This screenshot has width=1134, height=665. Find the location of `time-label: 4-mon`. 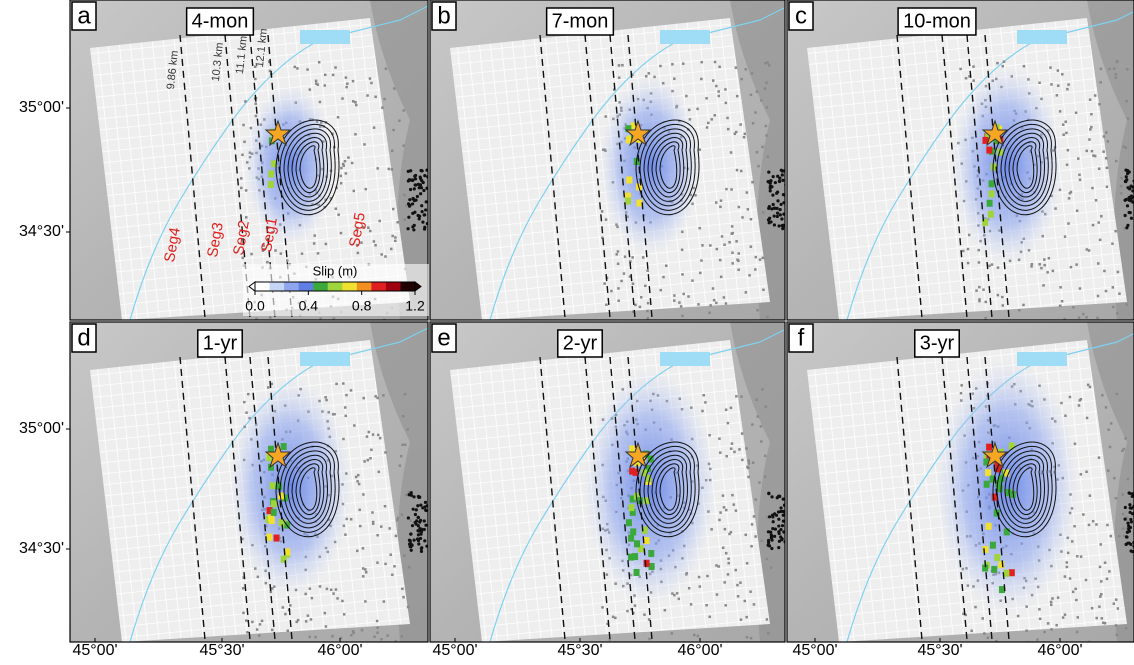

time-label: 4-mon is located at coordinates (220, 21).